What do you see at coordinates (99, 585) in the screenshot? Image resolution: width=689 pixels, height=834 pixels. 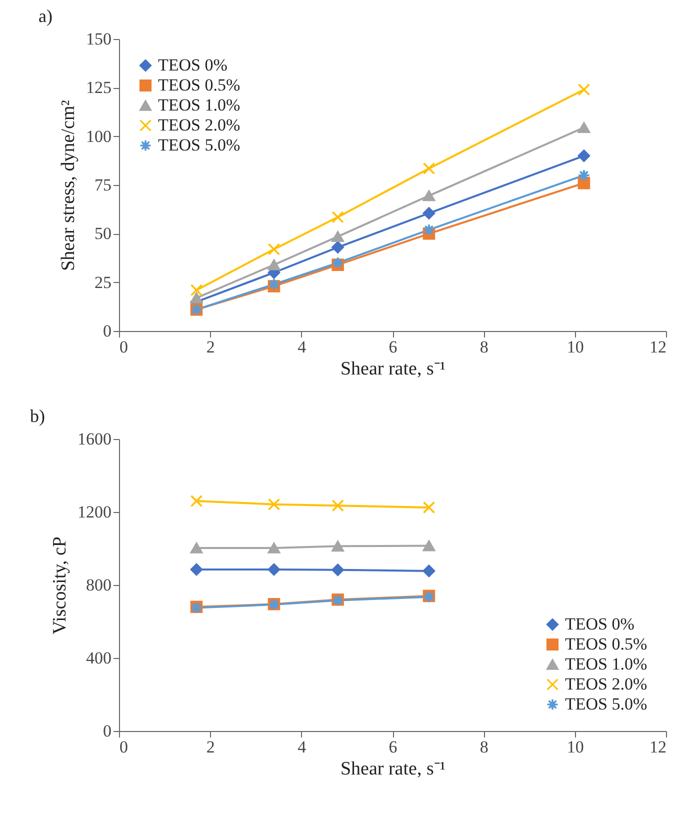 I see `y-tick-label: 800` at bounding box center [99, 585].